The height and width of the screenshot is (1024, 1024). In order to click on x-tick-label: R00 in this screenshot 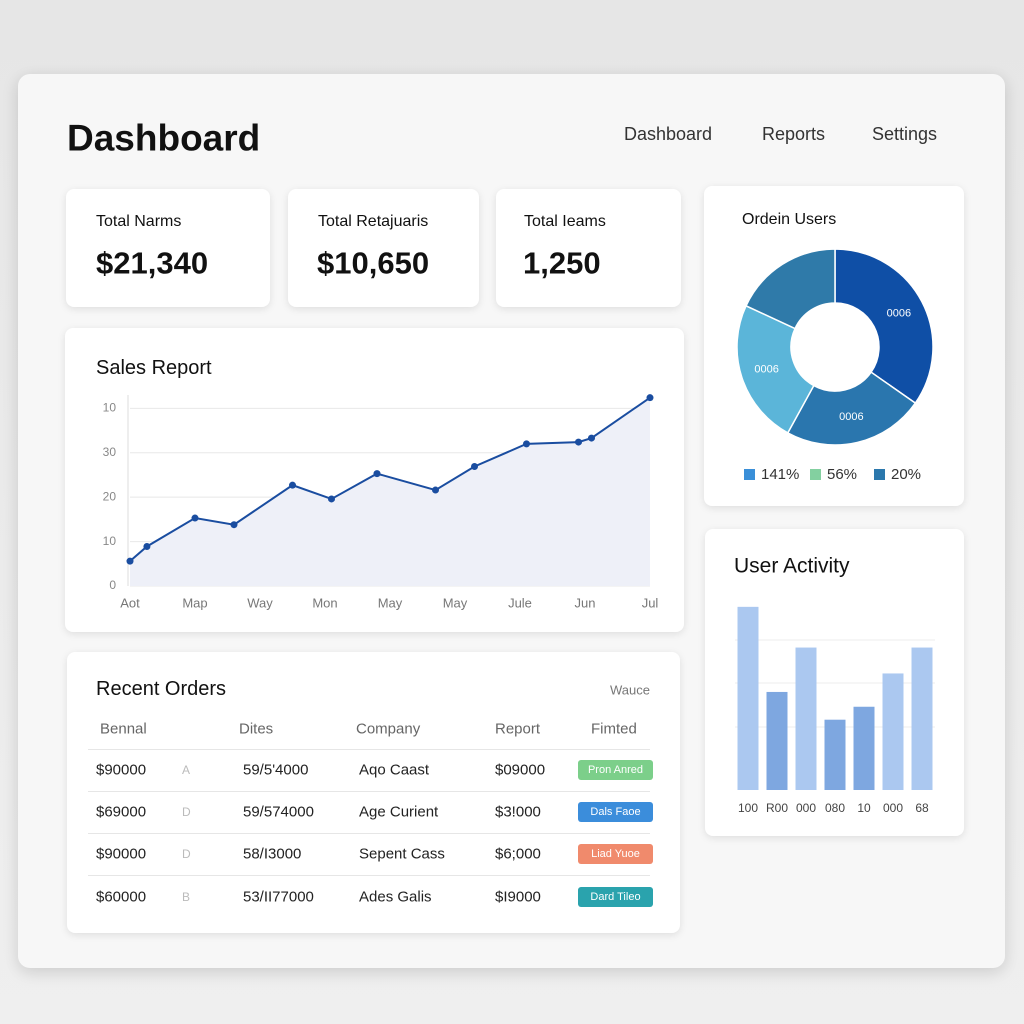, I will do `click(777, 808)`.